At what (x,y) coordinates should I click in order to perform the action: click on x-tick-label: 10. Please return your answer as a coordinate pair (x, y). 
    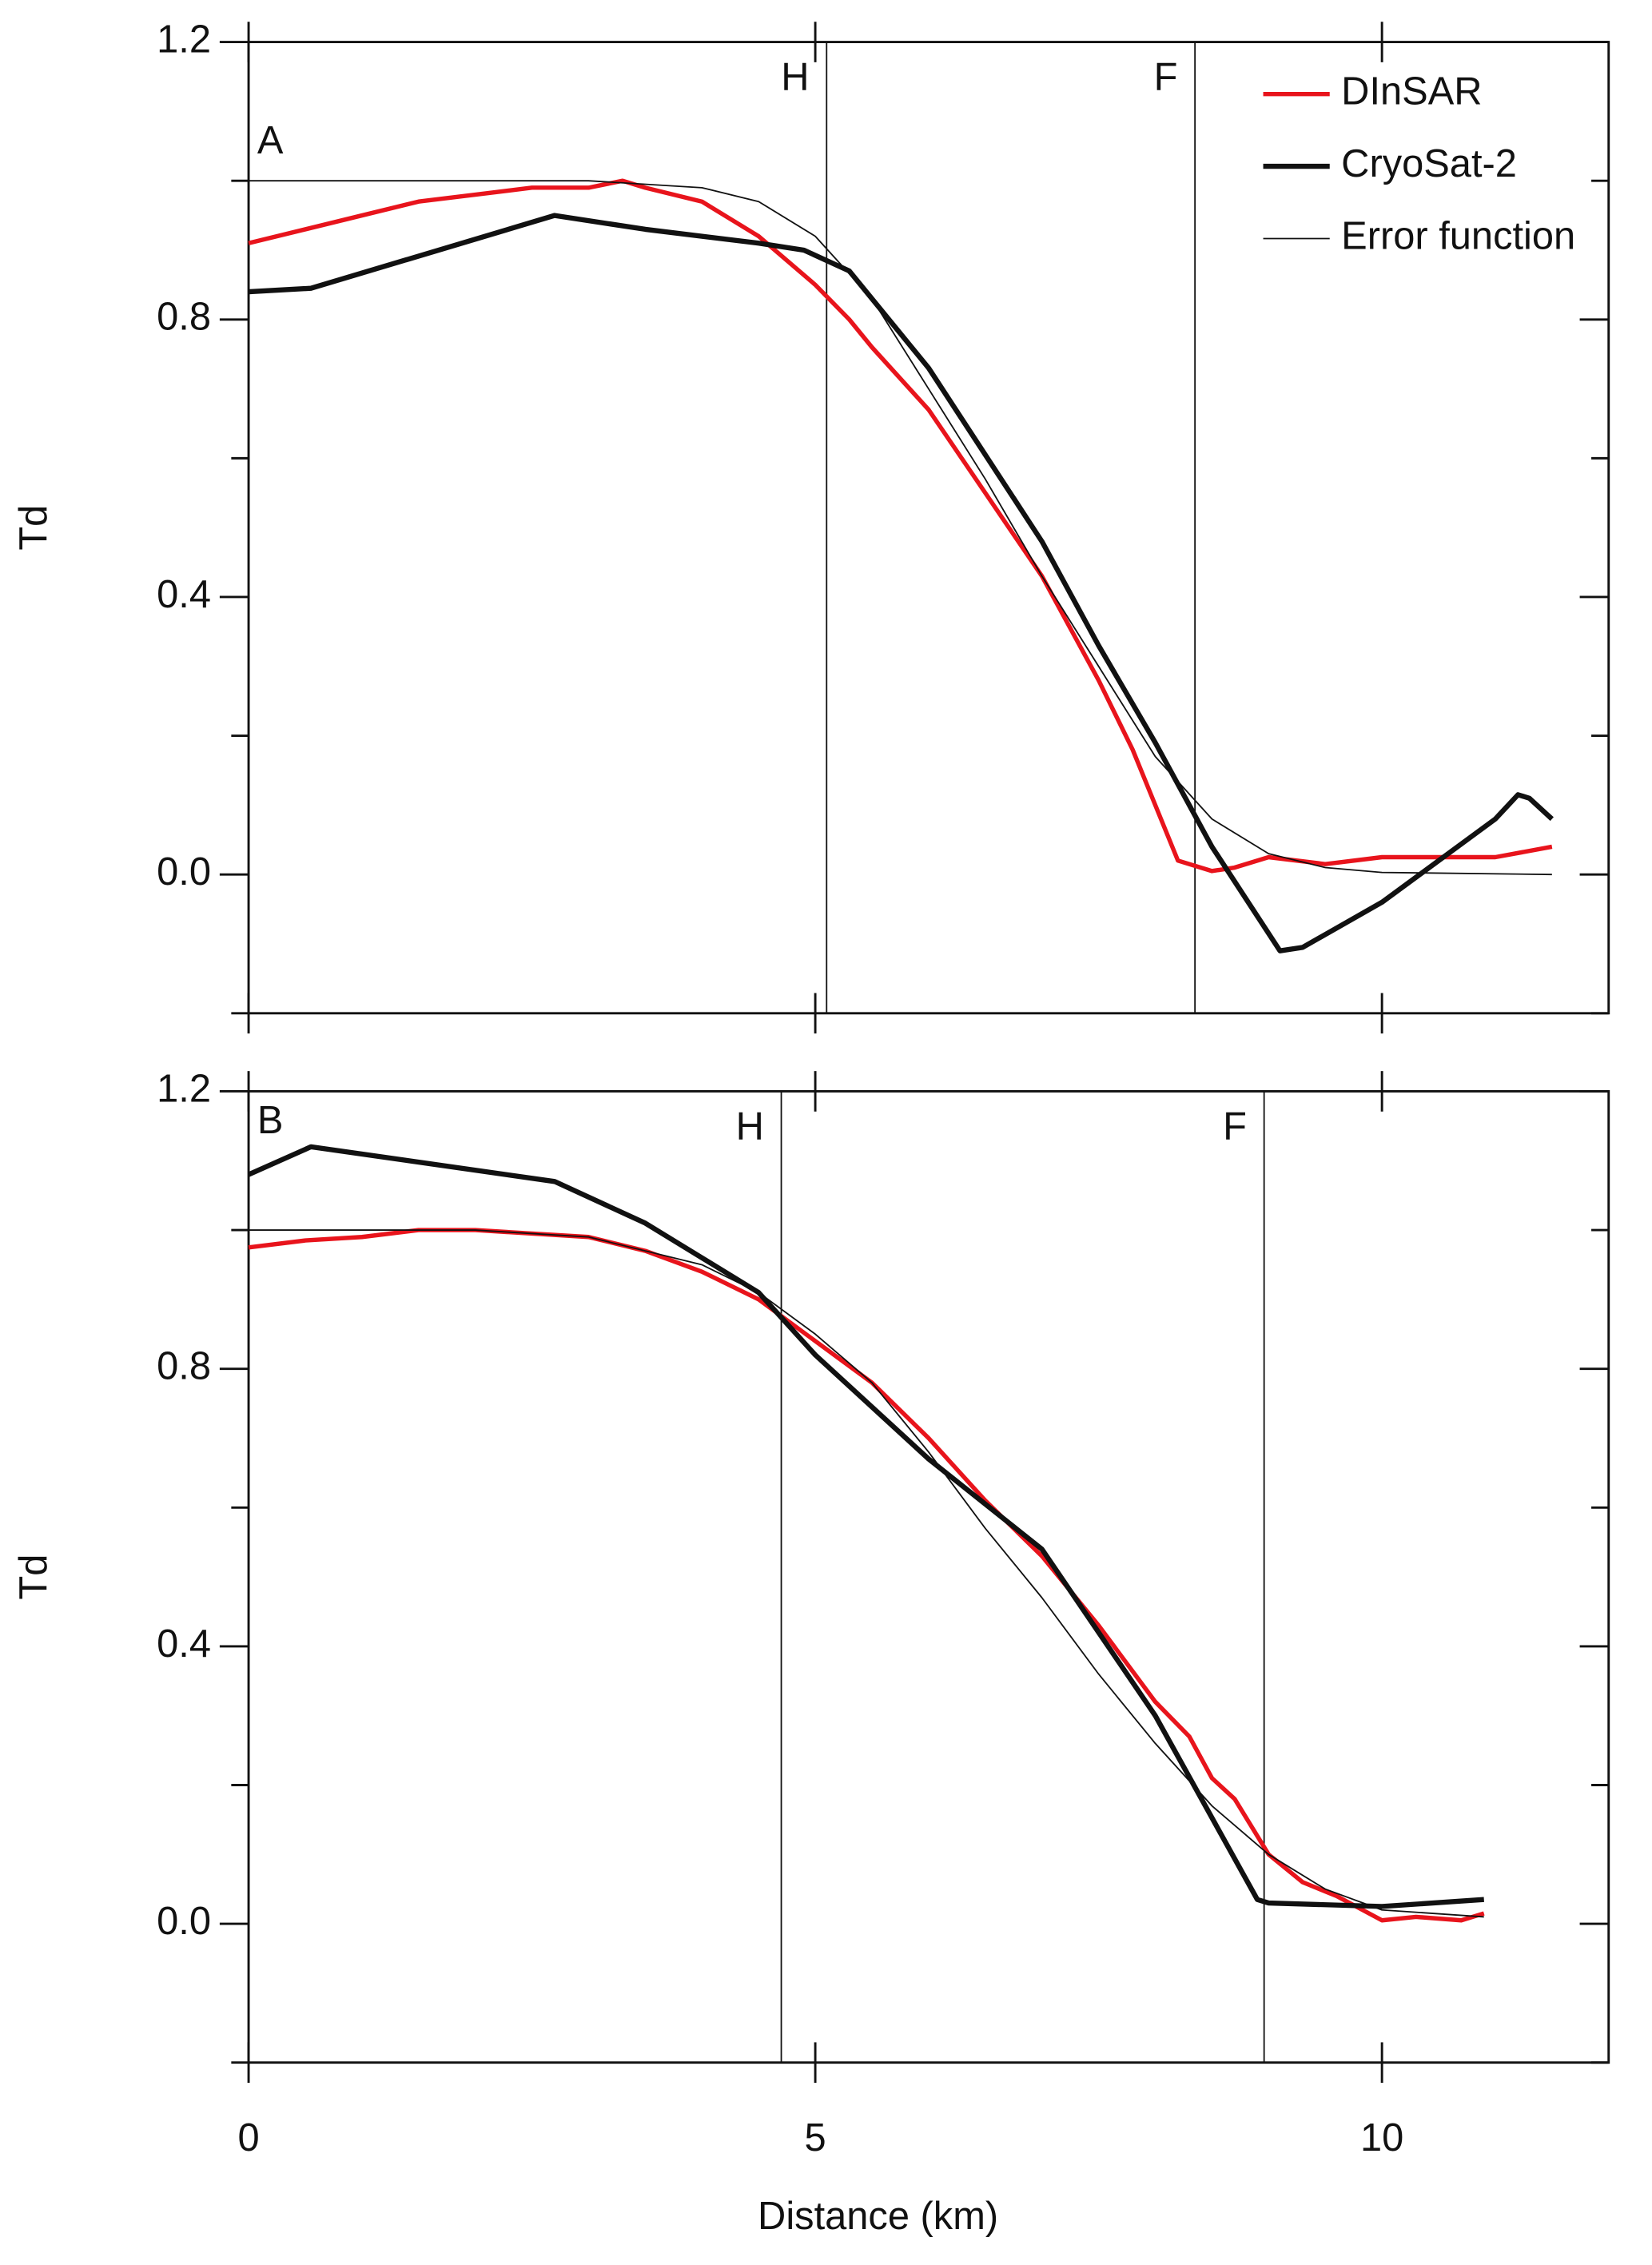
    Looking at the image, I should click on (1381, 2138).